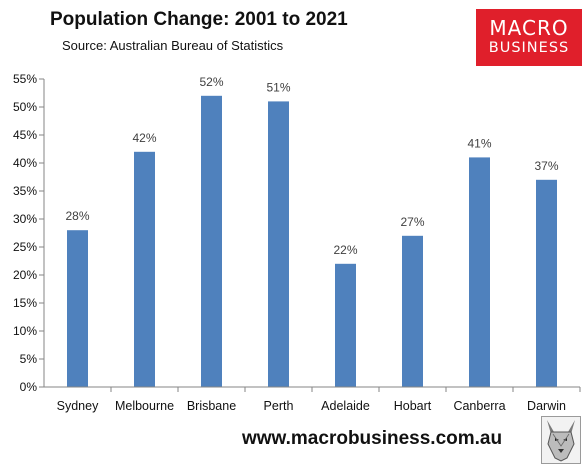  I want to click on y-tick-label: 55%, so click(25, 79).